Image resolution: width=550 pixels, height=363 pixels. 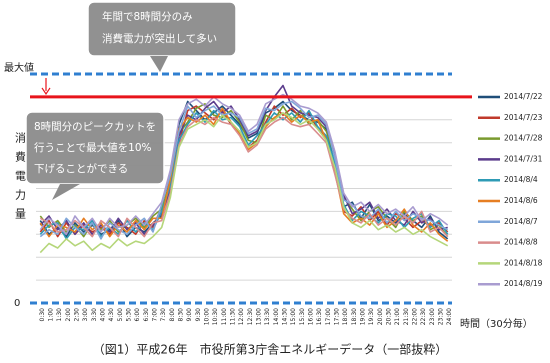 I want to click on legend-label: 2014/7/28, so click(x=523, y=138).